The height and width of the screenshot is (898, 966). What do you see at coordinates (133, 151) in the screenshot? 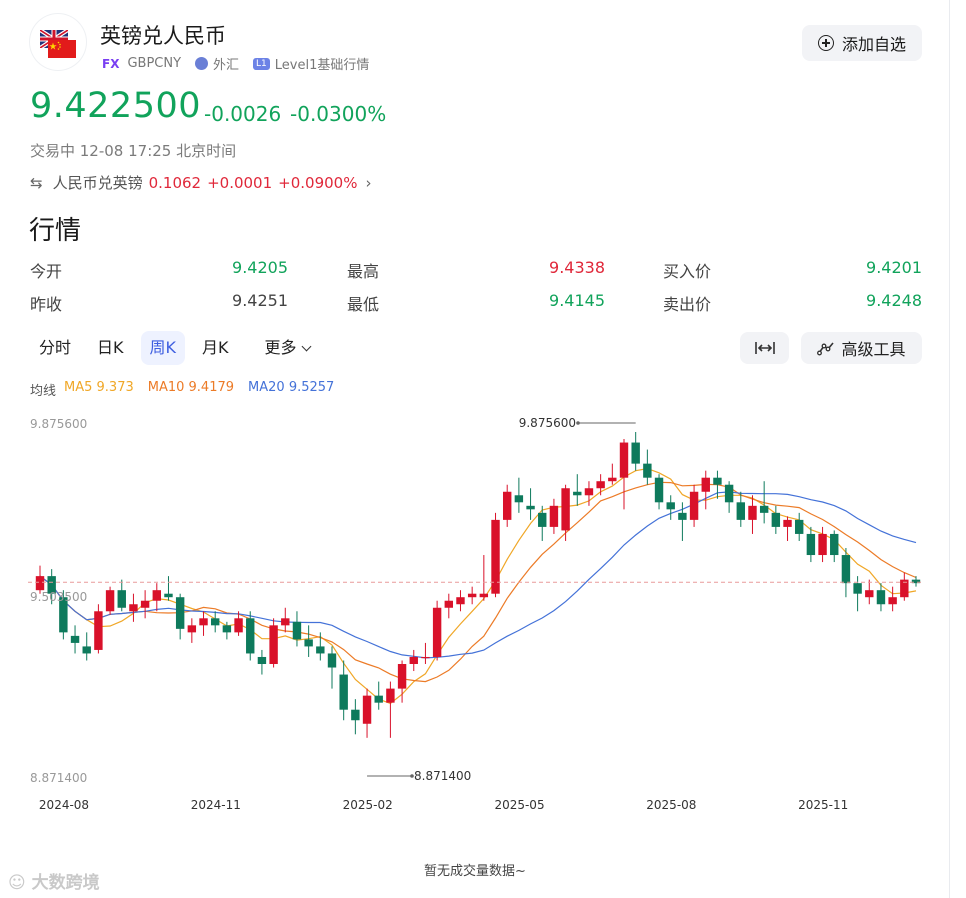
I see `trading-status: 交易中 12-08 17:25 北京时间` at bounding box center [133, 151].